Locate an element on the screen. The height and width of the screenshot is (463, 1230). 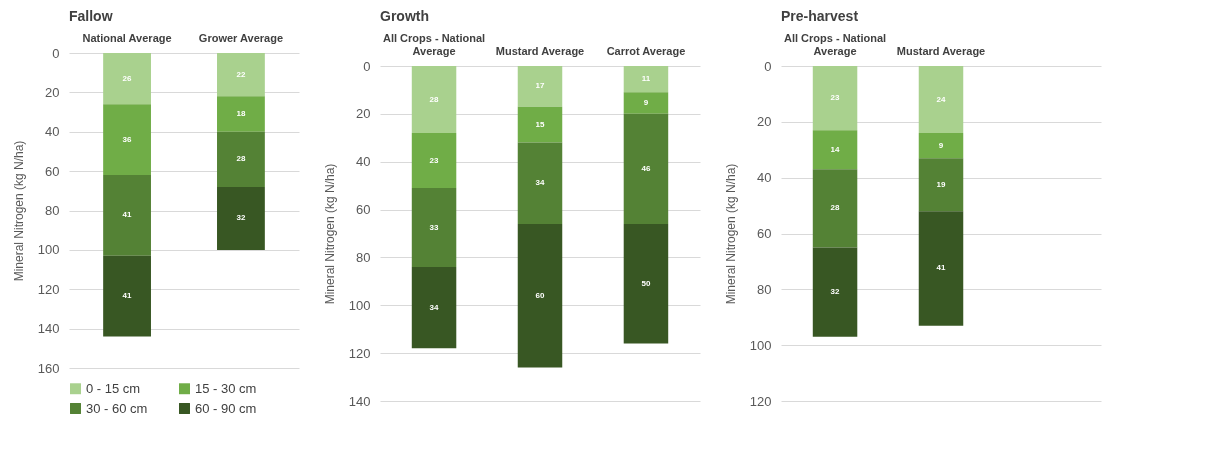
data-label: 14 is located at coordinates (835, 149).